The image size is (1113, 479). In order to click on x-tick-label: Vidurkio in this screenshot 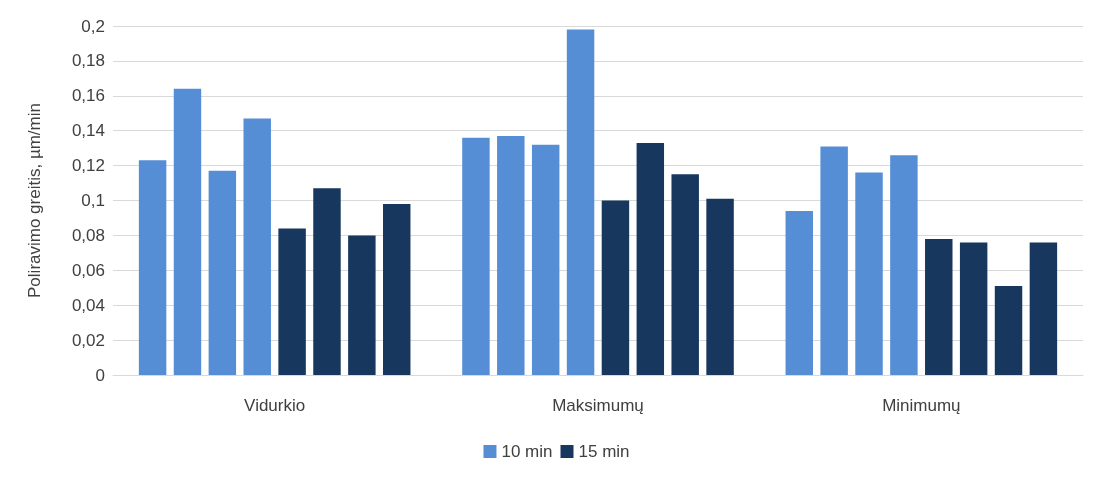, I will do `click(275, 405)`.